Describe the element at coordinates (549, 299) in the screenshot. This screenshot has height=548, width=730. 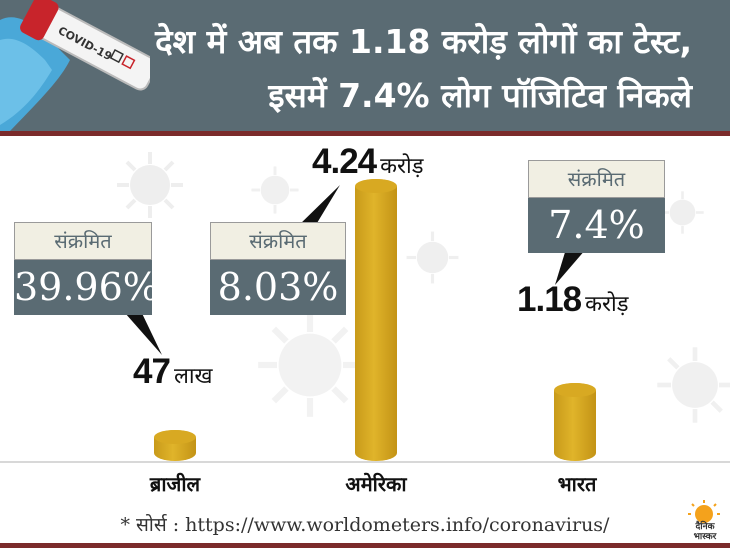
I see `bar-value-number: 1.18` at that location.